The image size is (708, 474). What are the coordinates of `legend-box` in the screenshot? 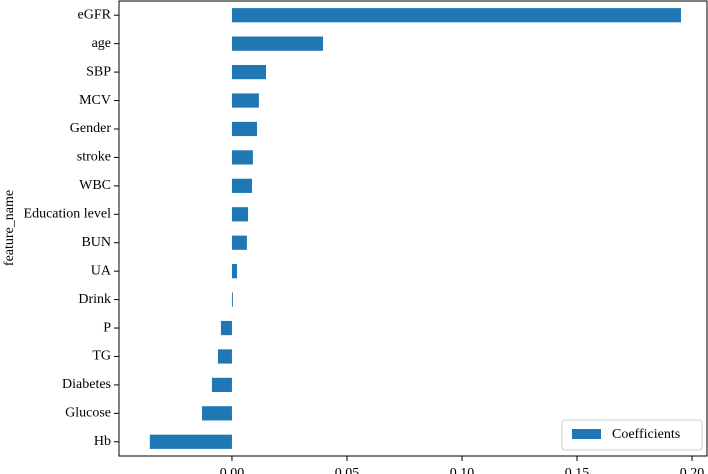 It's located at (632, 435).